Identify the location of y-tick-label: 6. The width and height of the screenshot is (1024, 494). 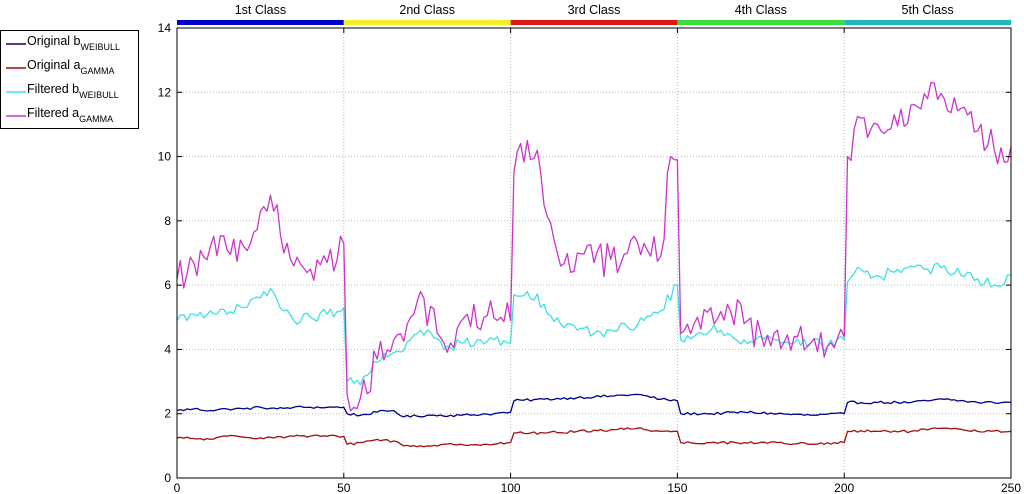
(167, 285).